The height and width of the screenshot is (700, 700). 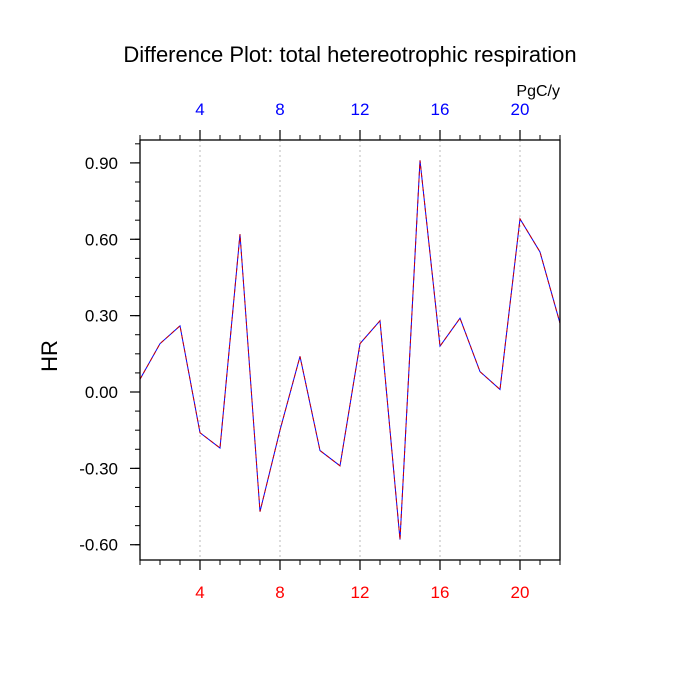 What do you see at coordinates (279, 109) in the screenshot?
I see `x-tick-label-top: 8` at bounding box center [279, 109].